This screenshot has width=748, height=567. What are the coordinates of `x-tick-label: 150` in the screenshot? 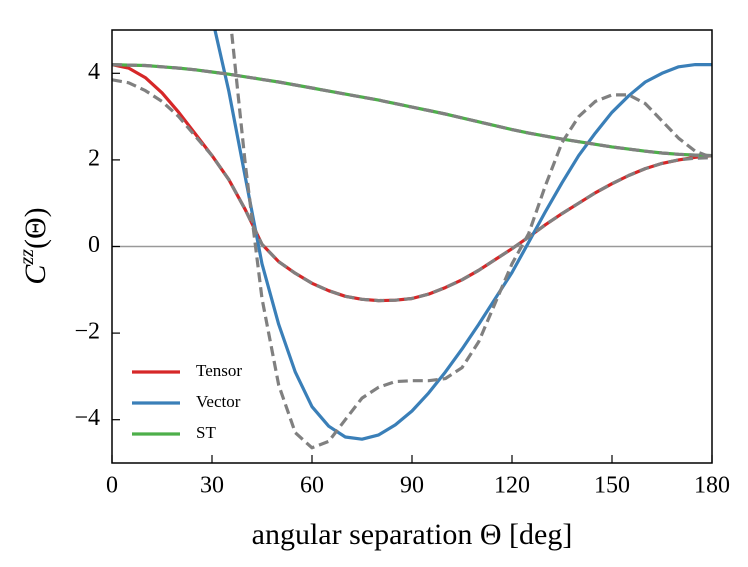 It's located at (612, 486).